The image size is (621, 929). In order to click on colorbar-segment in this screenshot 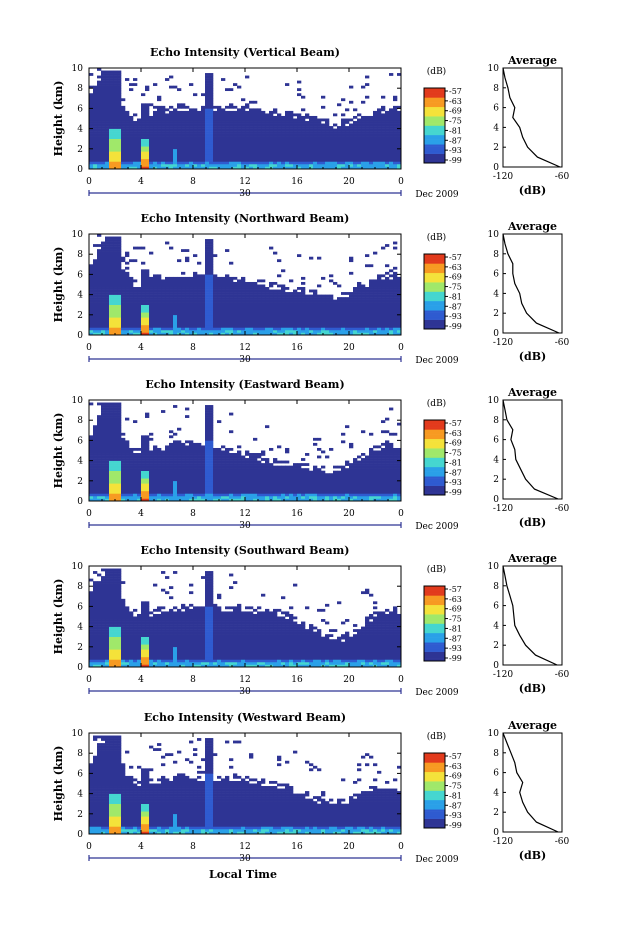, I will do `click(434, 265)`.